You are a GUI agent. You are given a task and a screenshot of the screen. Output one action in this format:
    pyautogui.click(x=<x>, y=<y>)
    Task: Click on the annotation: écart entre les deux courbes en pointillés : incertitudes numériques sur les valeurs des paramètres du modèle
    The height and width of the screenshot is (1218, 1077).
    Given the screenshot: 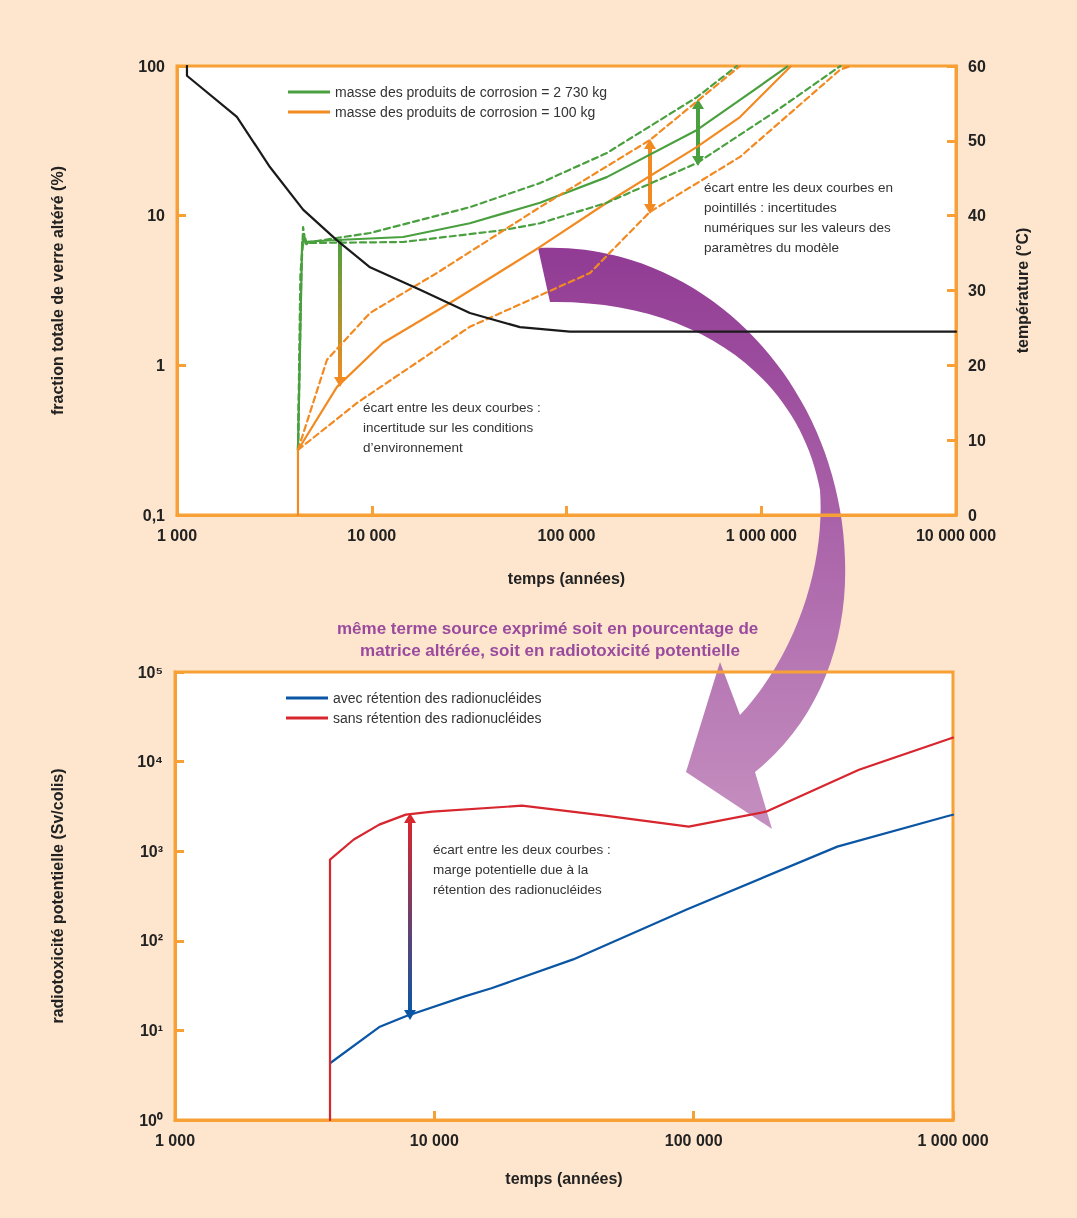 What is the action you would take?
    pyautogui.click(x=799, y=218)
    